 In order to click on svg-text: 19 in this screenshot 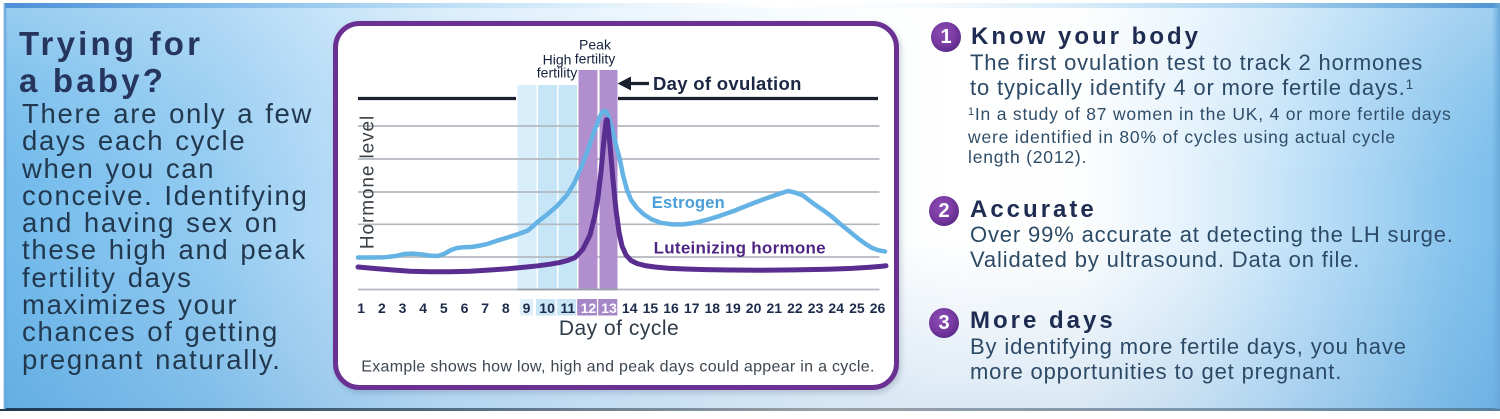, I will do `click(733, 308)`.